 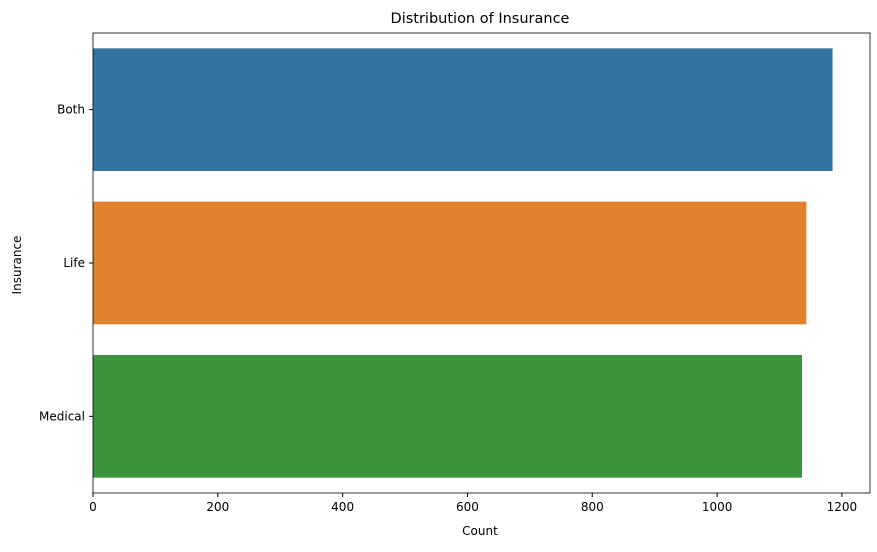 I want to click on x-tick-label: 0, so click(x=93, y=507).